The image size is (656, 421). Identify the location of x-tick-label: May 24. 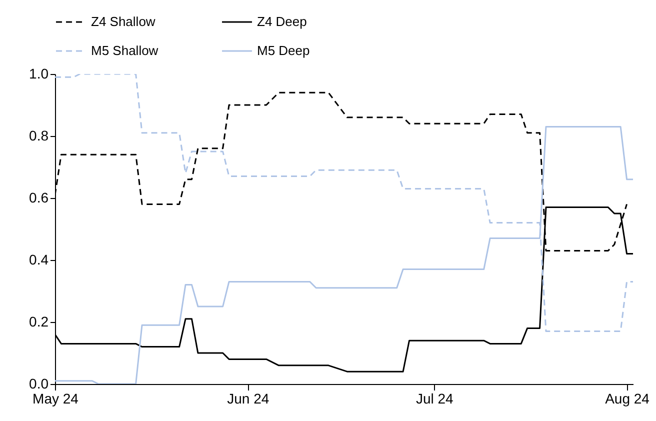
(55, 398).